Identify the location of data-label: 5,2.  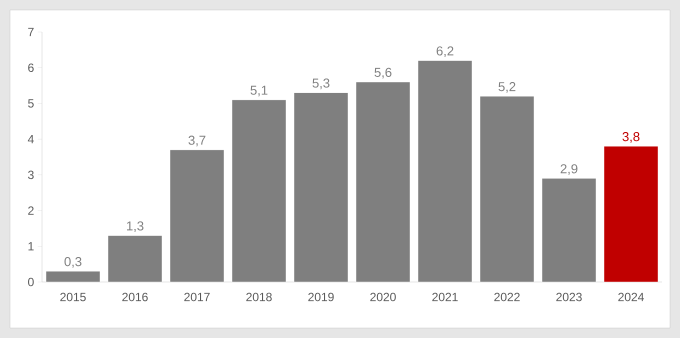
(507, 87).